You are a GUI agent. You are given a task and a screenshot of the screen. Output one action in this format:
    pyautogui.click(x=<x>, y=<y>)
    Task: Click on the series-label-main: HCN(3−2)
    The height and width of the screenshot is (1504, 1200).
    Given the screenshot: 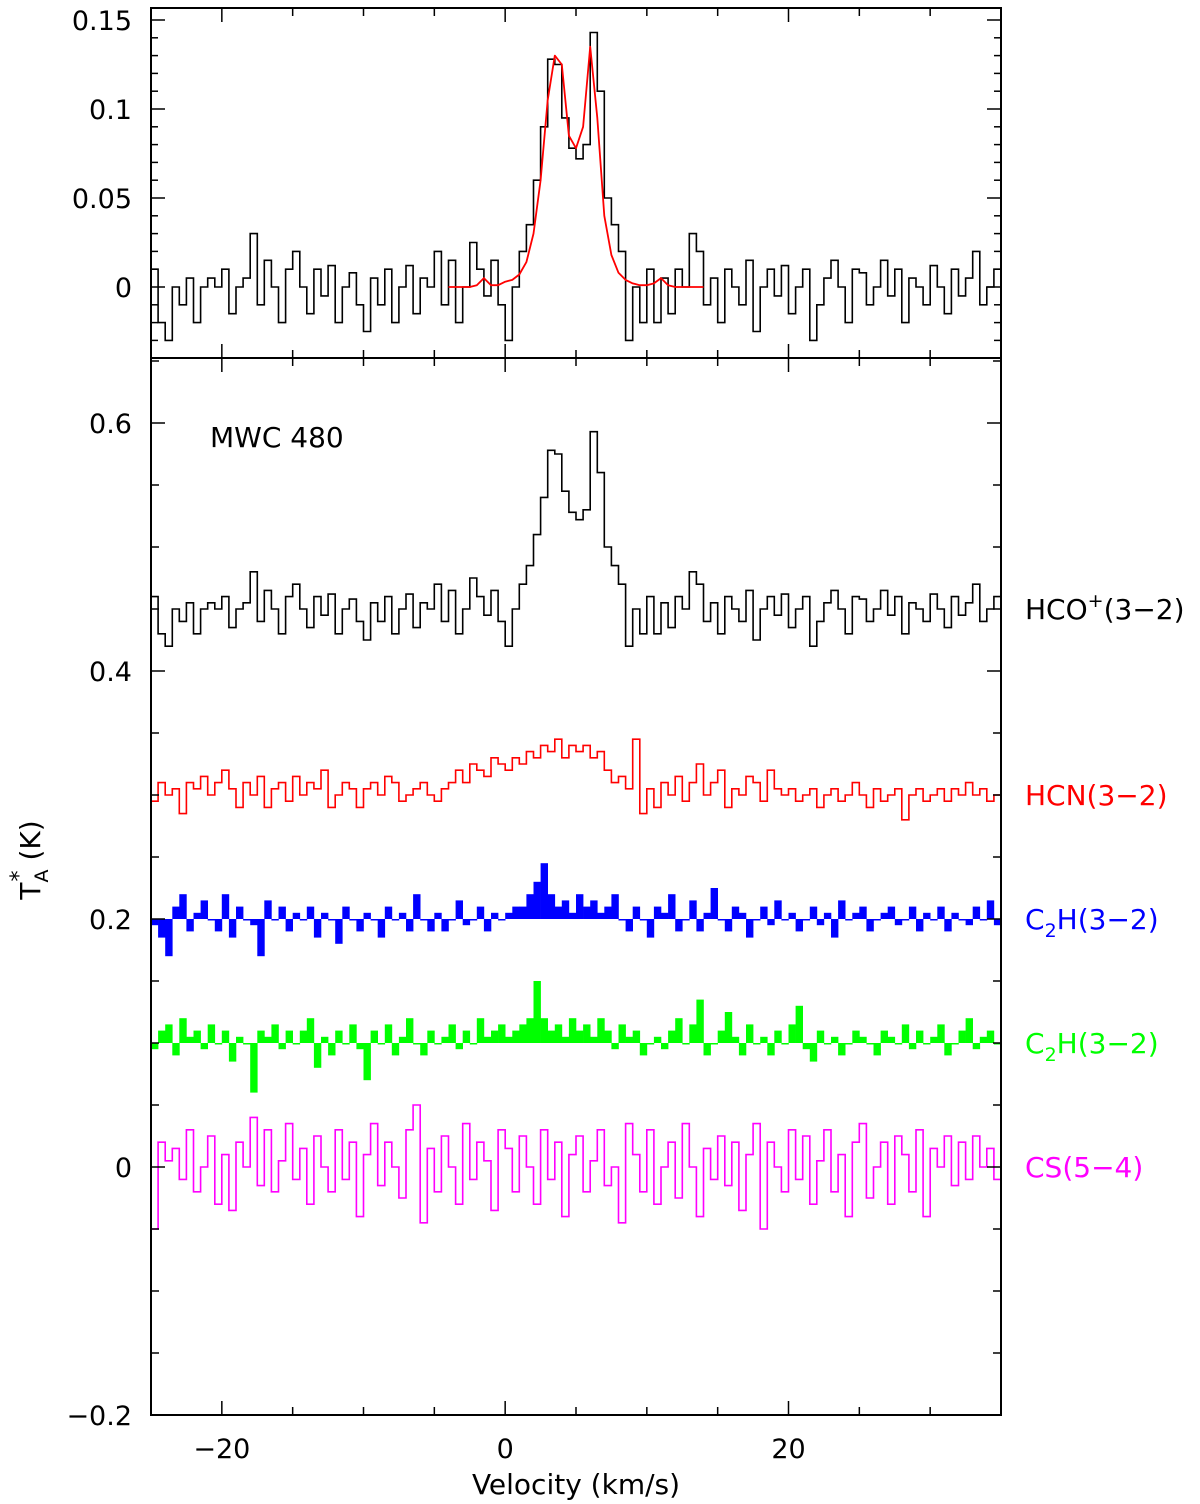 What is the action you would take?
    pyautogui.click(x=1096, y=795)
    